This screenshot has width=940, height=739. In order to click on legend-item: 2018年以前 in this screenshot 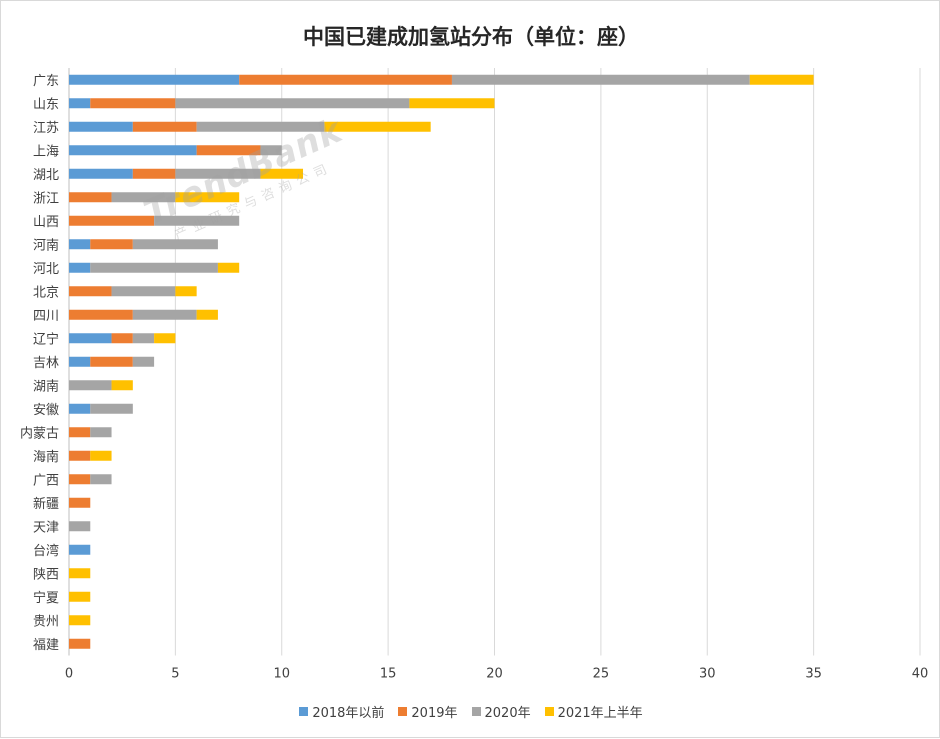, I will do `click(341, 711)`.